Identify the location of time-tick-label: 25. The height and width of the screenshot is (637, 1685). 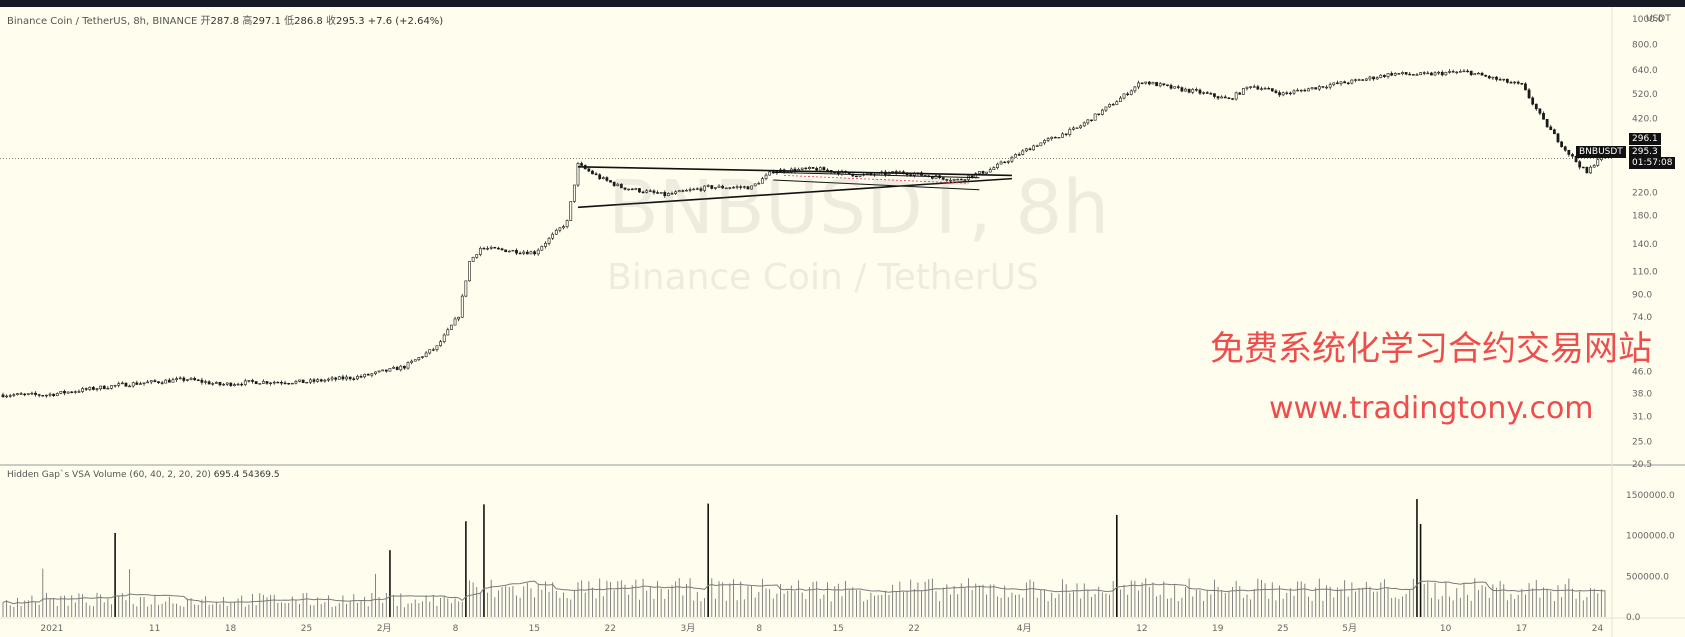
(306, 629).